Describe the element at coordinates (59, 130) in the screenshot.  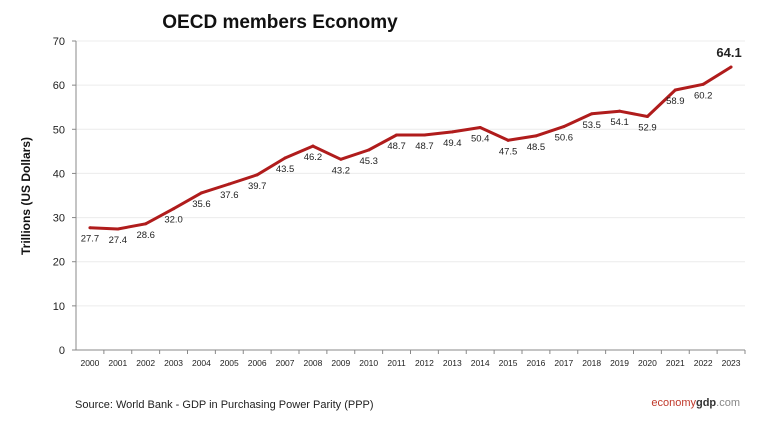
I see `y-tick-label: 50` at that location.